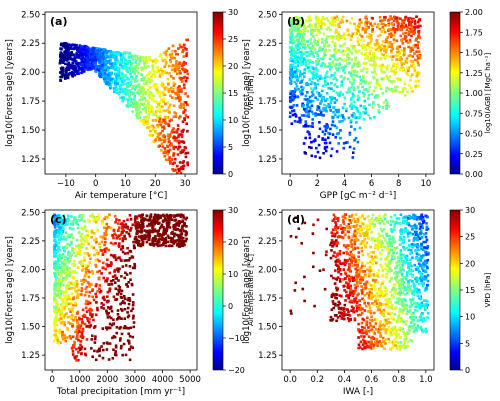 This screenshot has height=401, width=500. I want to click on y-tick-label: 2.25, so click(30, 242).